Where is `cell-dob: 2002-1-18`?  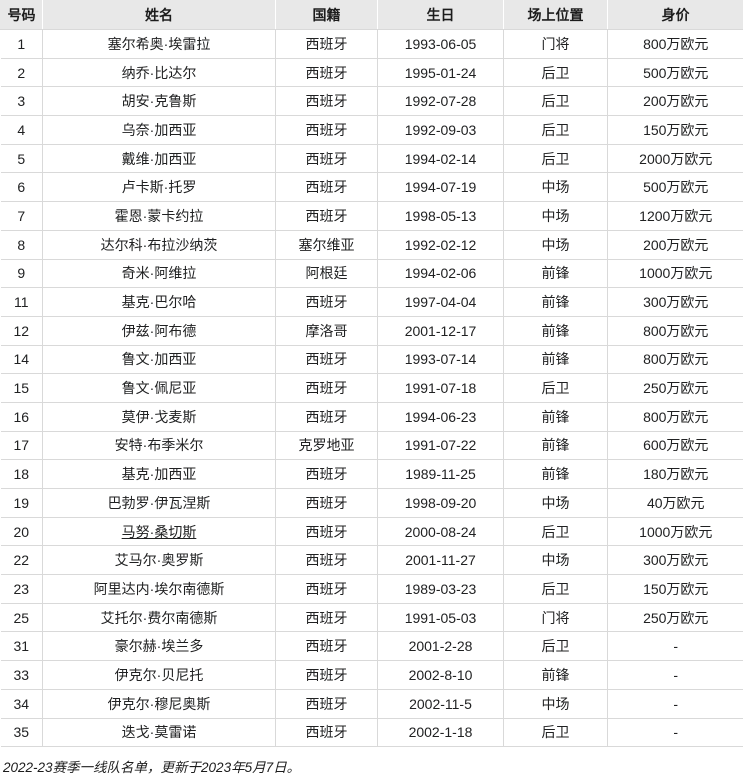 cell-dob: 2002-1-18 is located at coordinates (440, 732).